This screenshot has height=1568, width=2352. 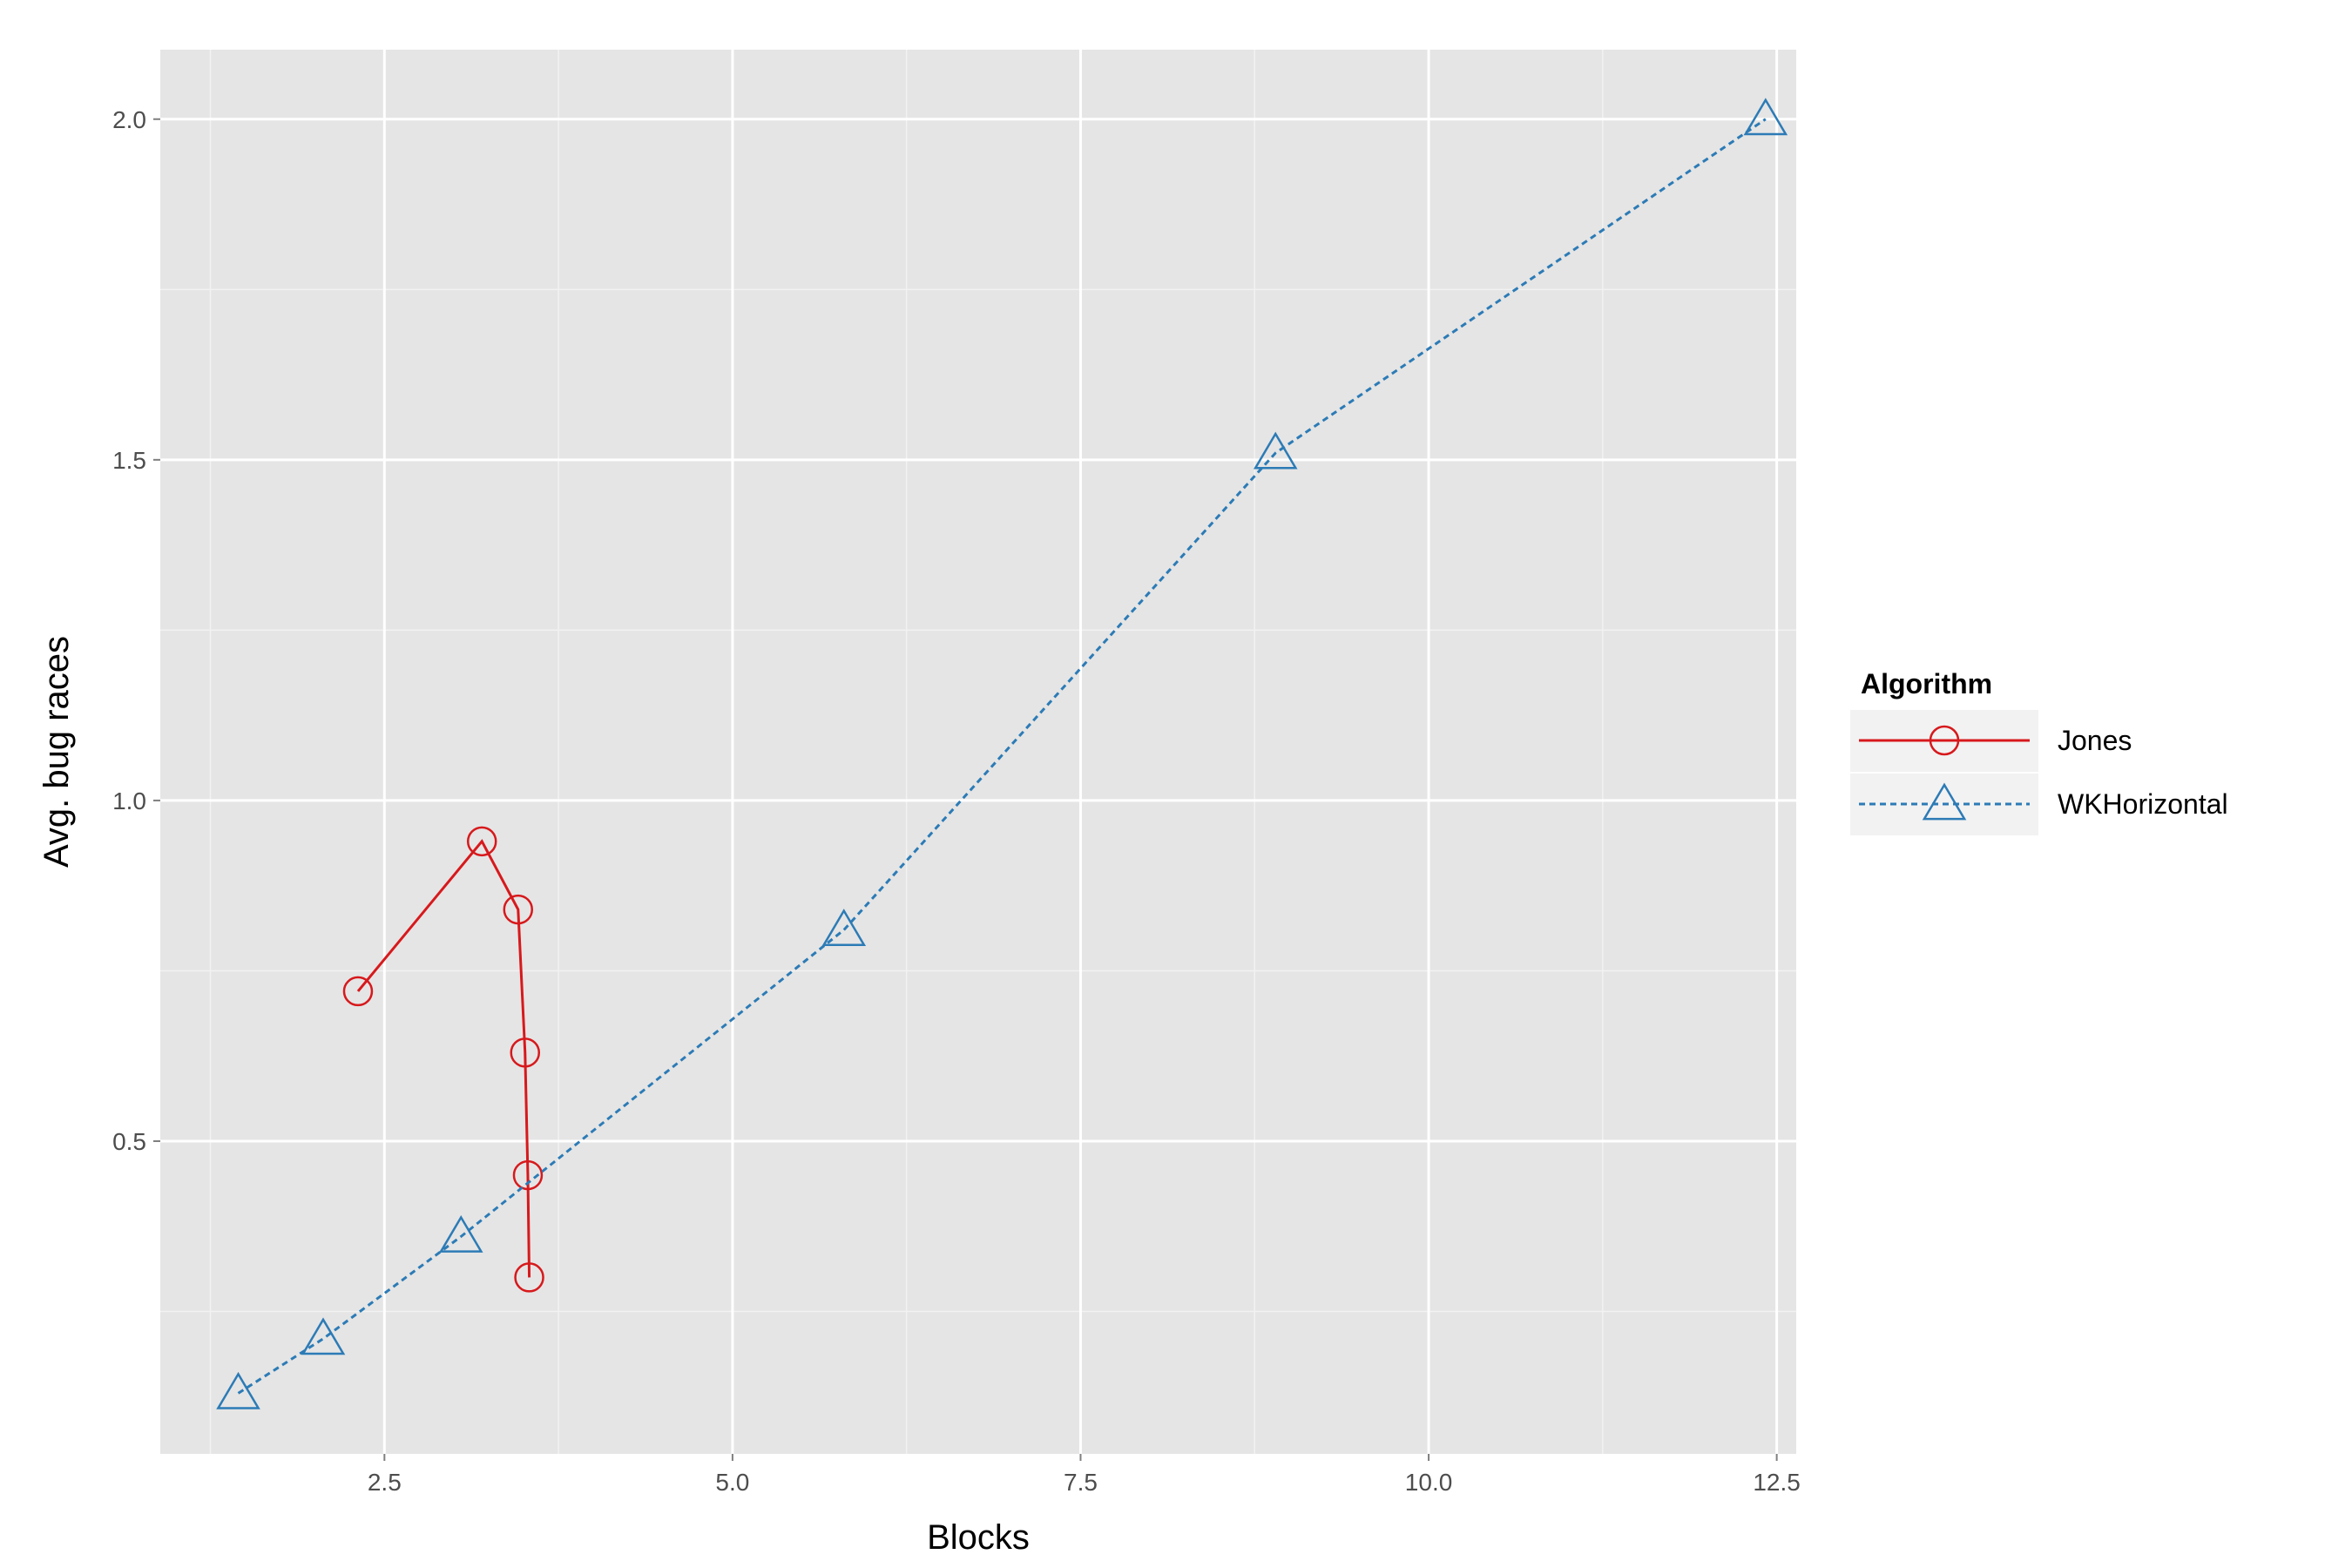 I want to click on x-axis-title: Blocks, so click(x=978, y=1537).